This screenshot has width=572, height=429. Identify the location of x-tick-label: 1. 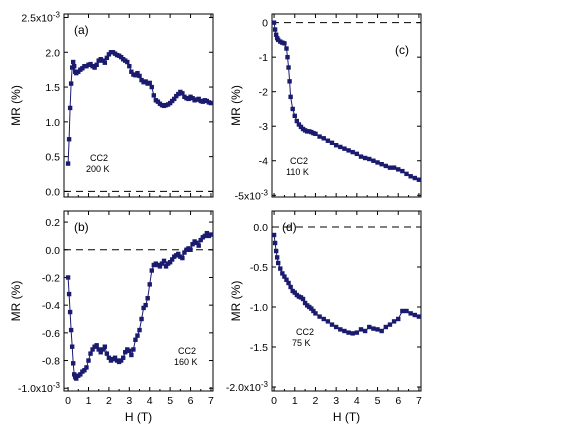
(295, 401).